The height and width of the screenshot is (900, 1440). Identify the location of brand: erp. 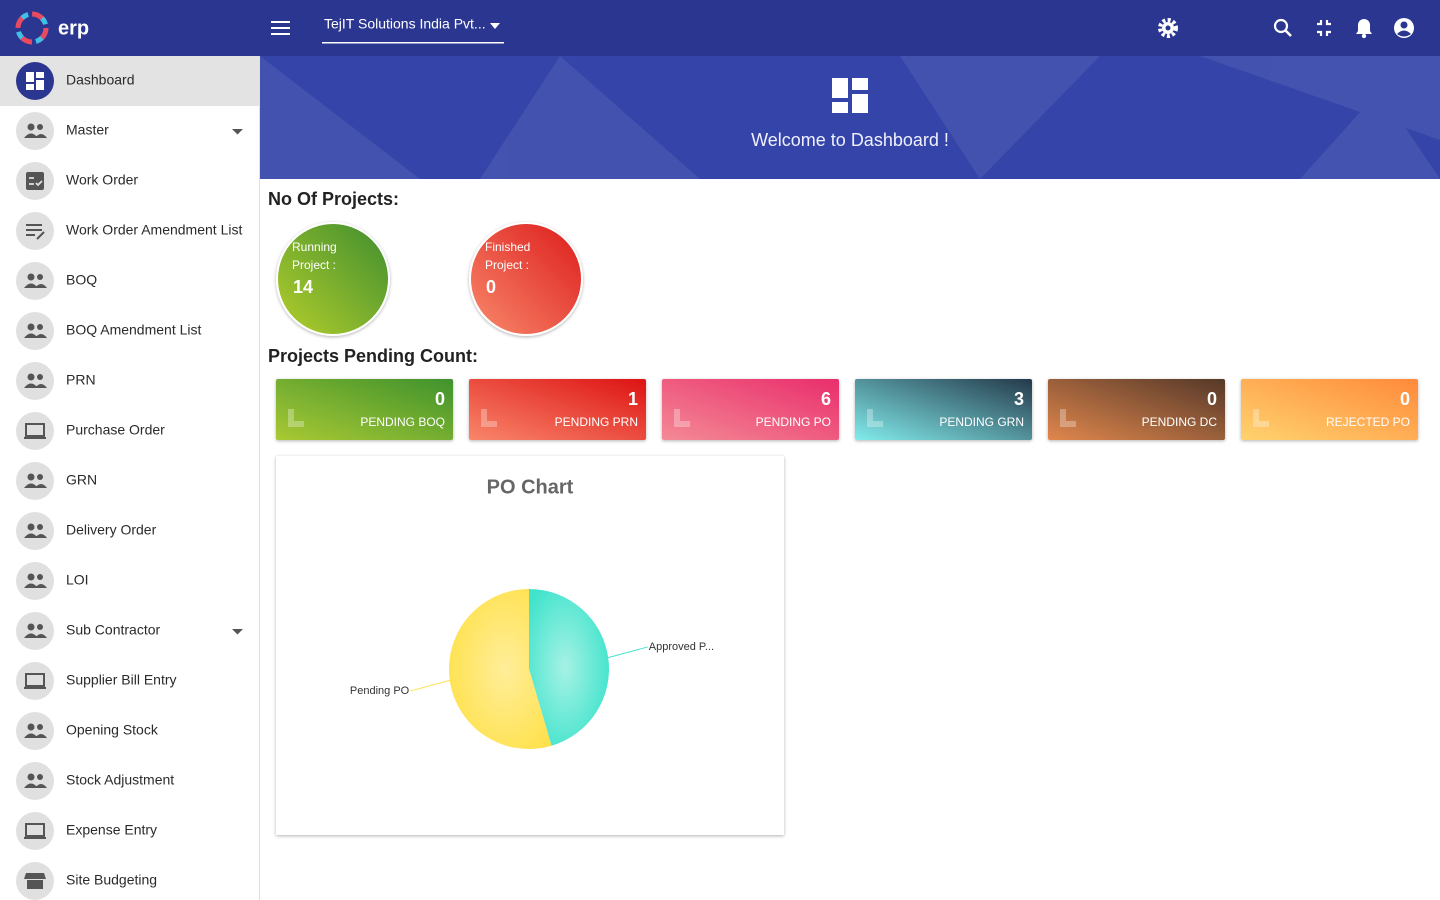
(73, 28).